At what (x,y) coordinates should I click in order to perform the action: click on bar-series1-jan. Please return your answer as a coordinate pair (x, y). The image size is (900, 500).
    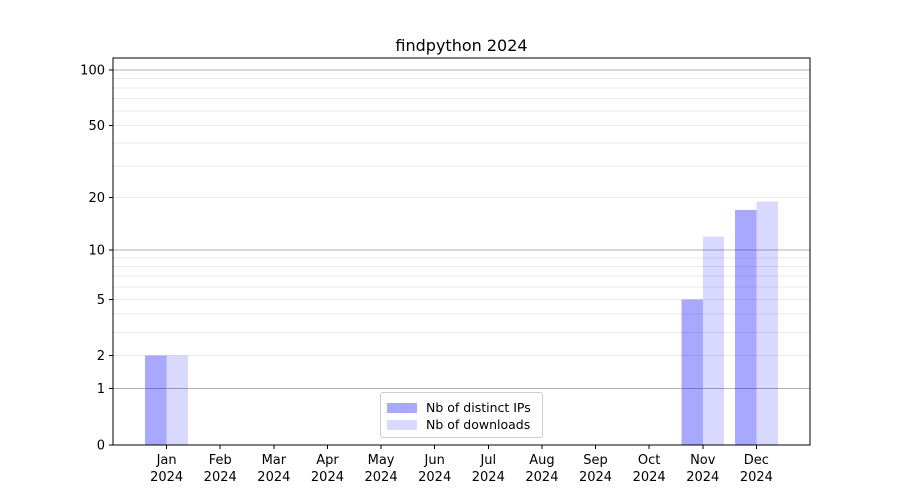
    Looking at the image, I should click on (177, 400).